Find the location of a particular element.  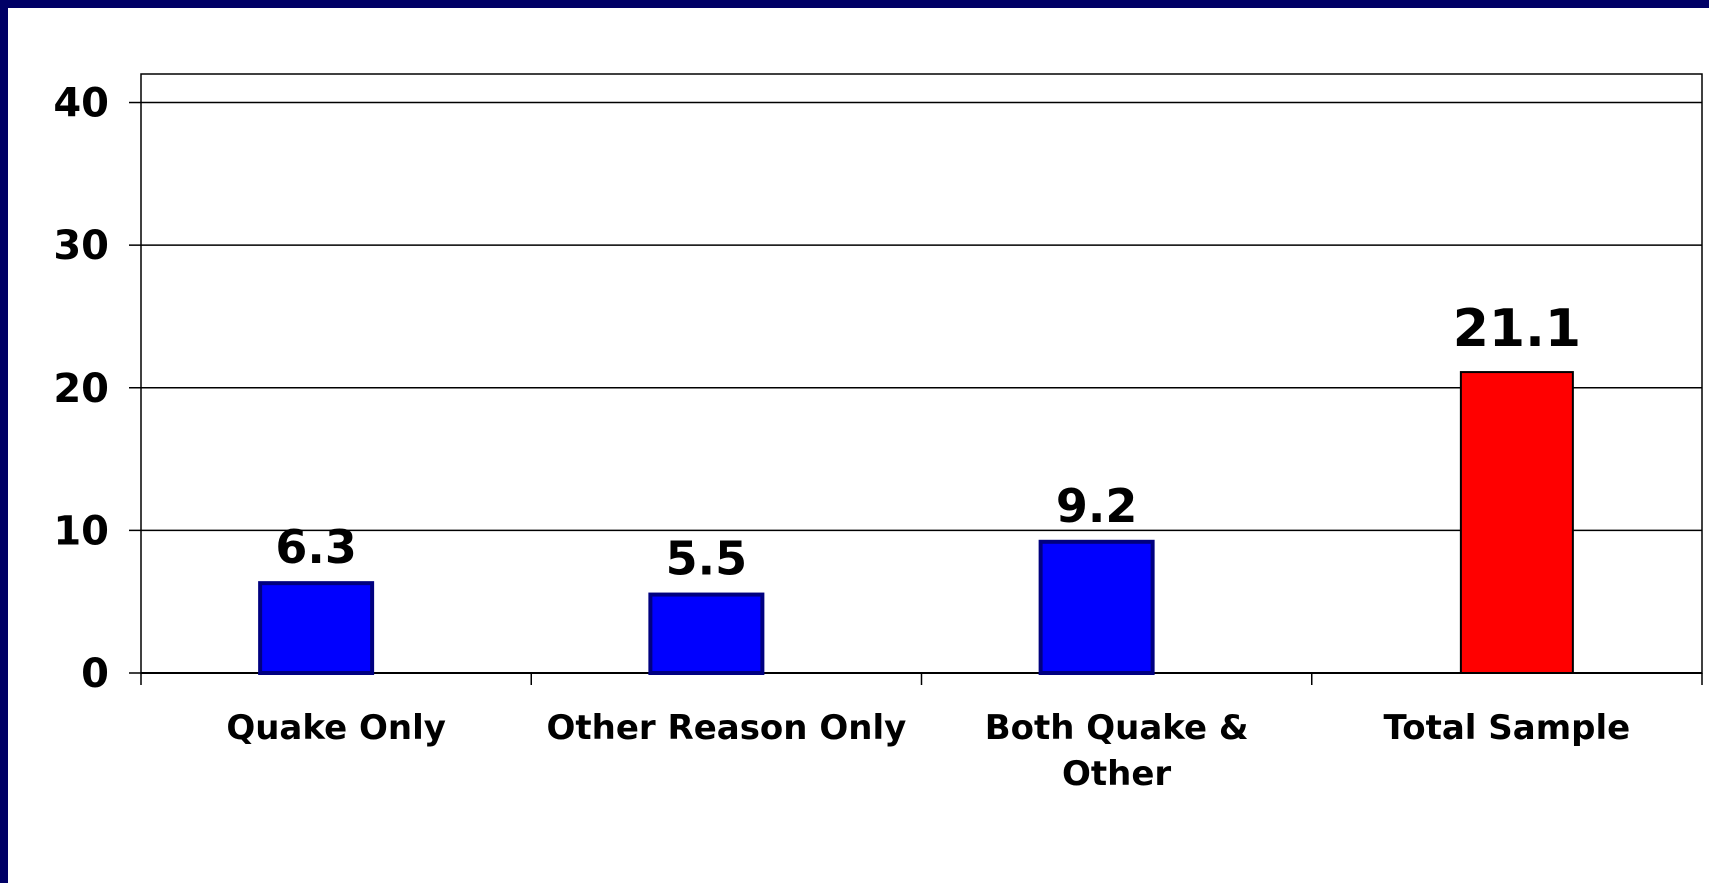

category-label-3: Both Quake & Other is located at coordinates (1117, 751).